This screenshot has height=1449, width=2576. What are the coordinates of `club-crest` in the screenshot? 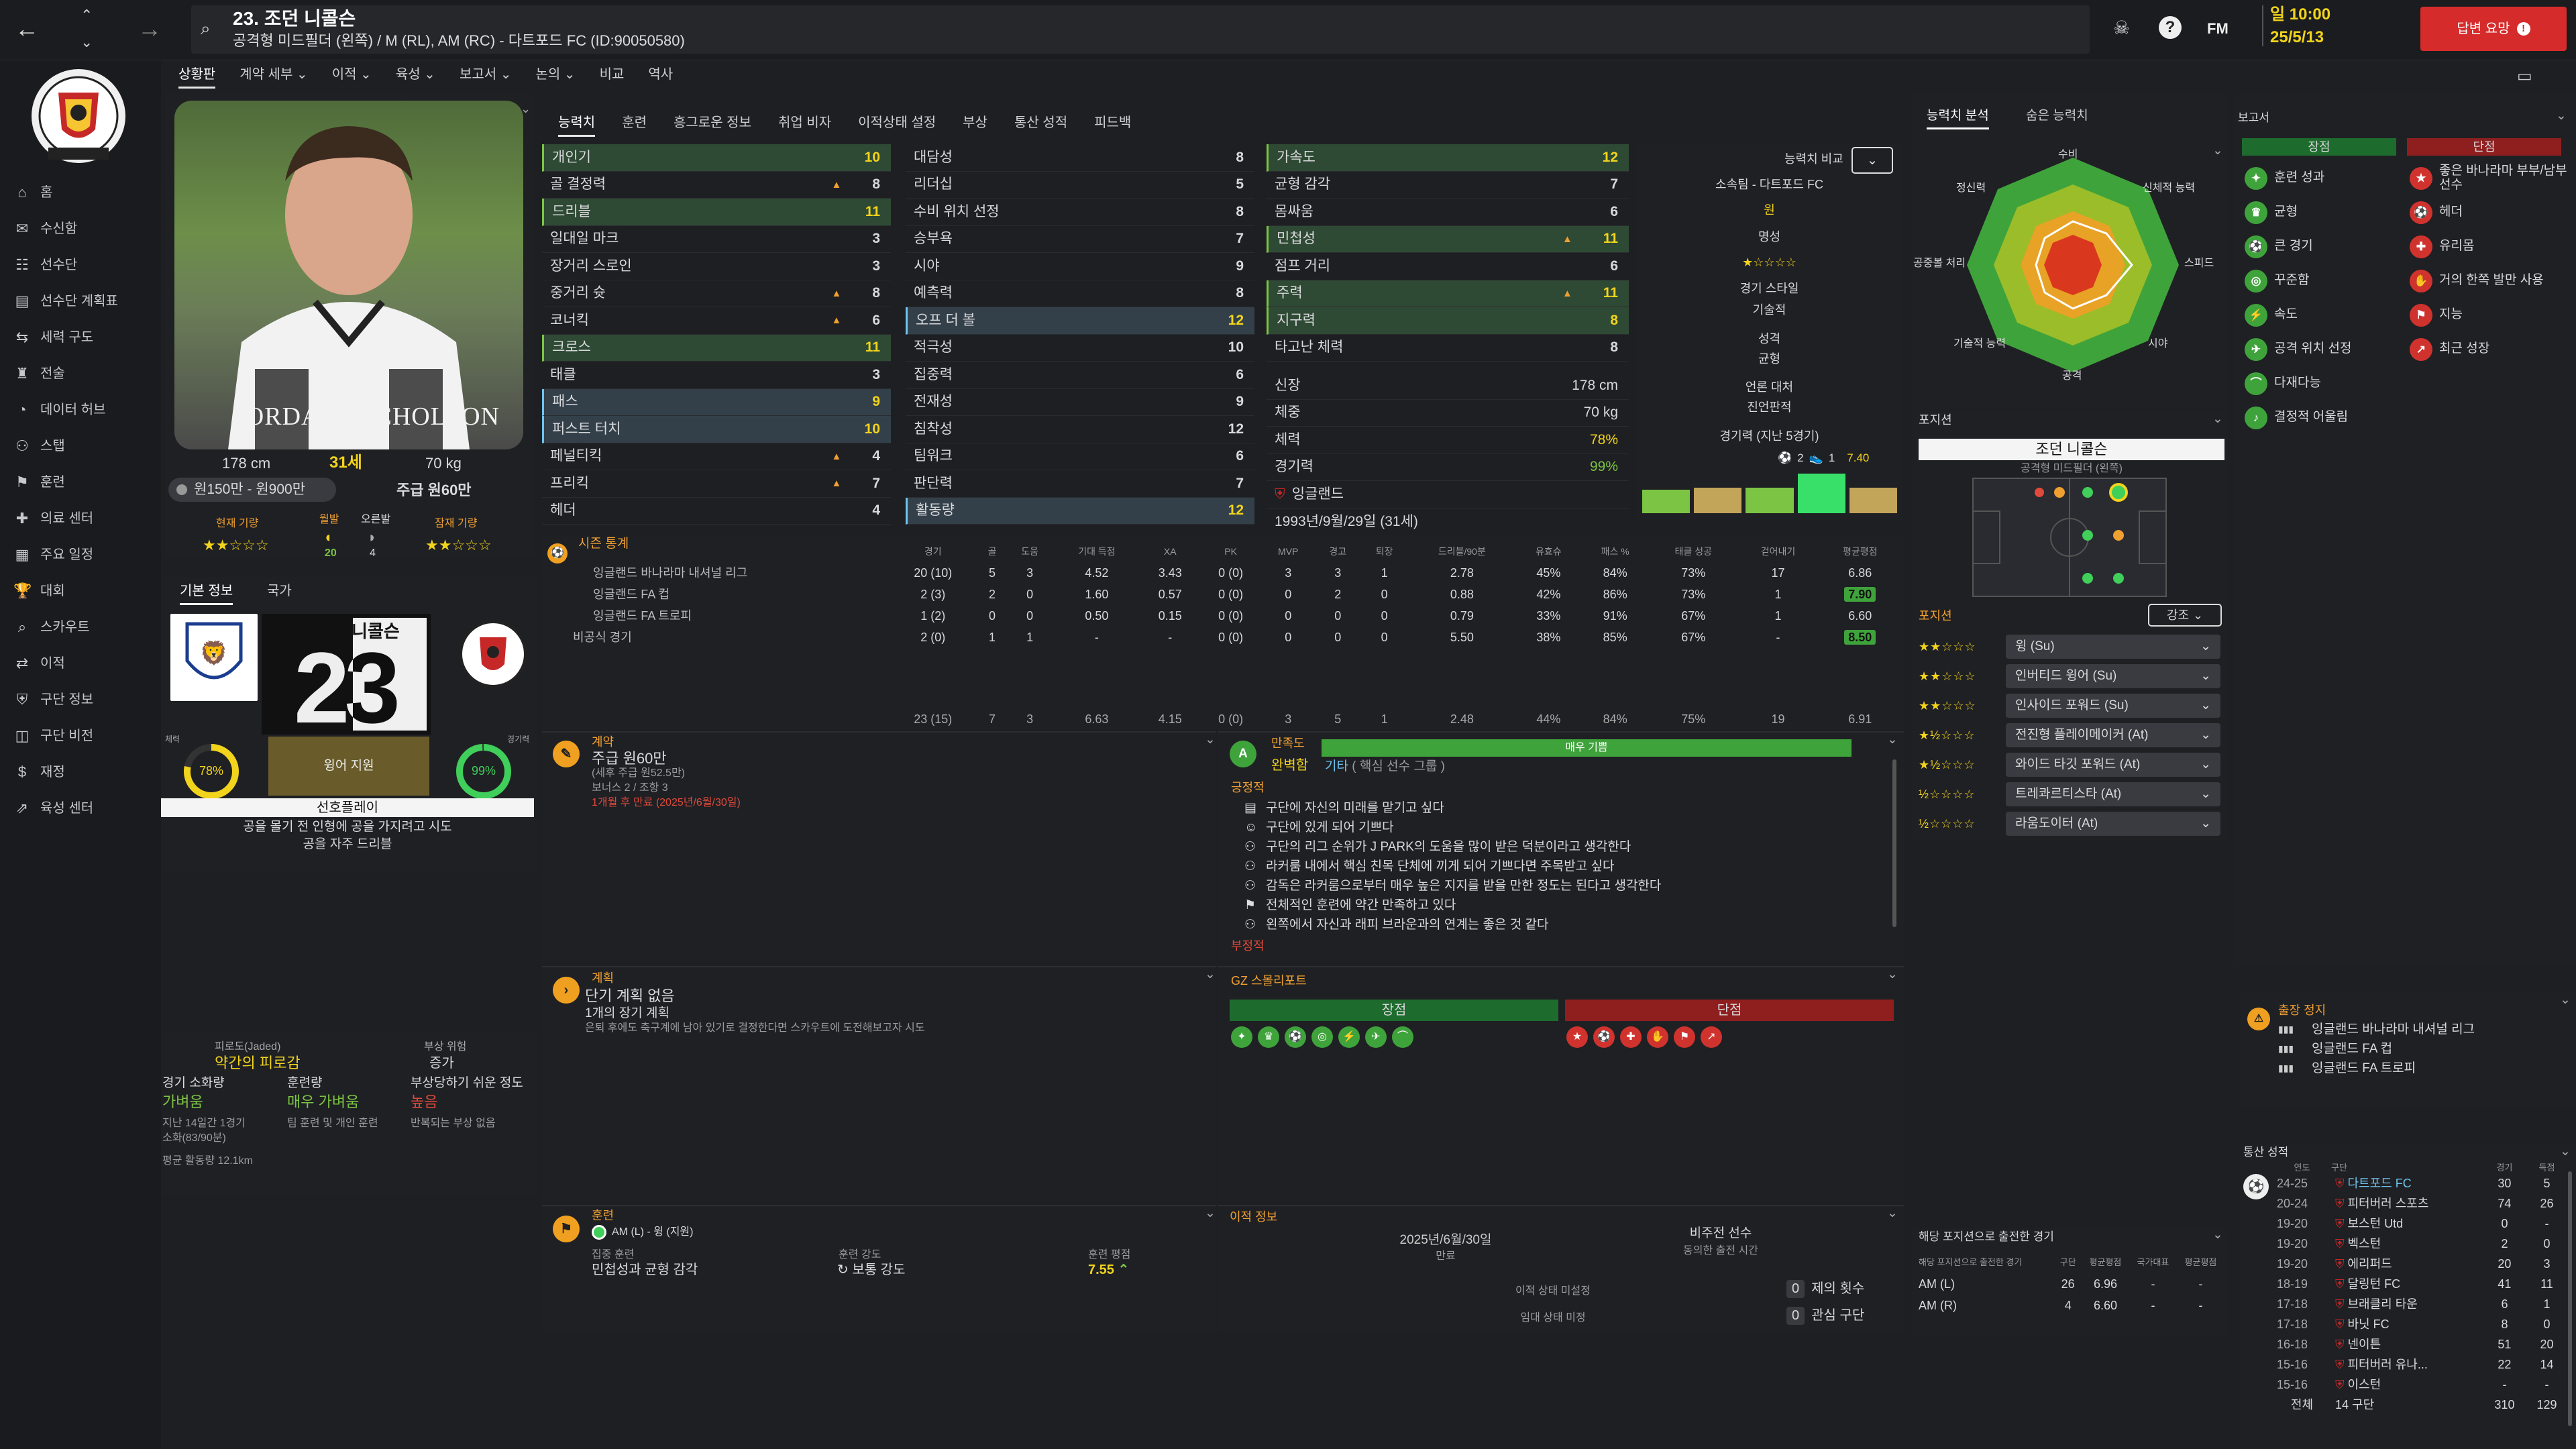 It's located at (78, 119).